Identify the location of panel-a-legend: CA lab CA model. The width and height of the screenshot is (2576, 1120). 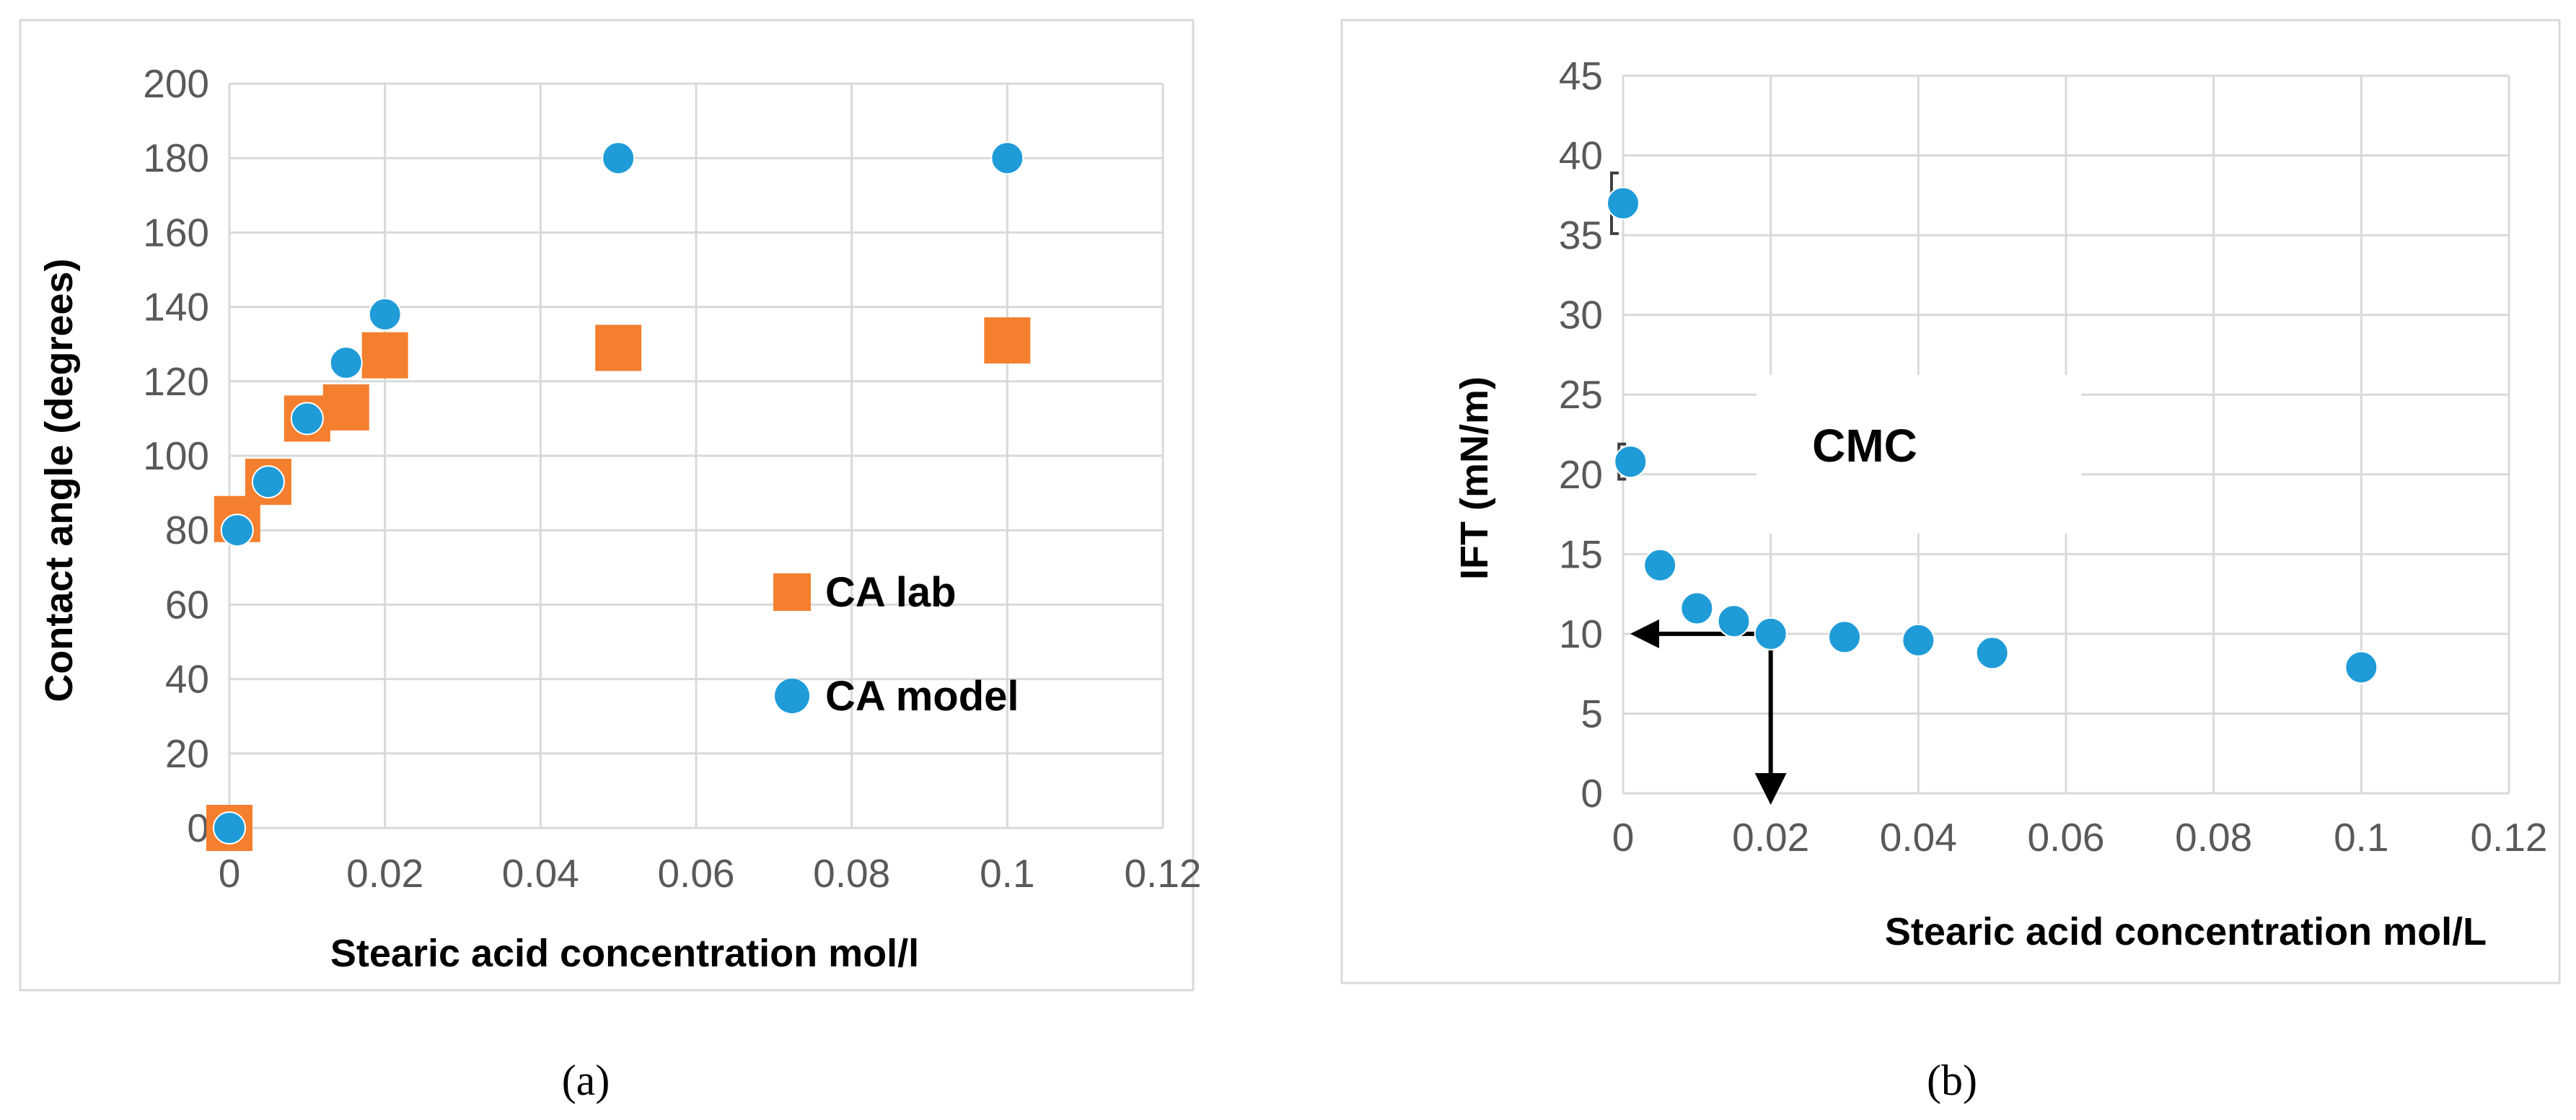
(896, 644).